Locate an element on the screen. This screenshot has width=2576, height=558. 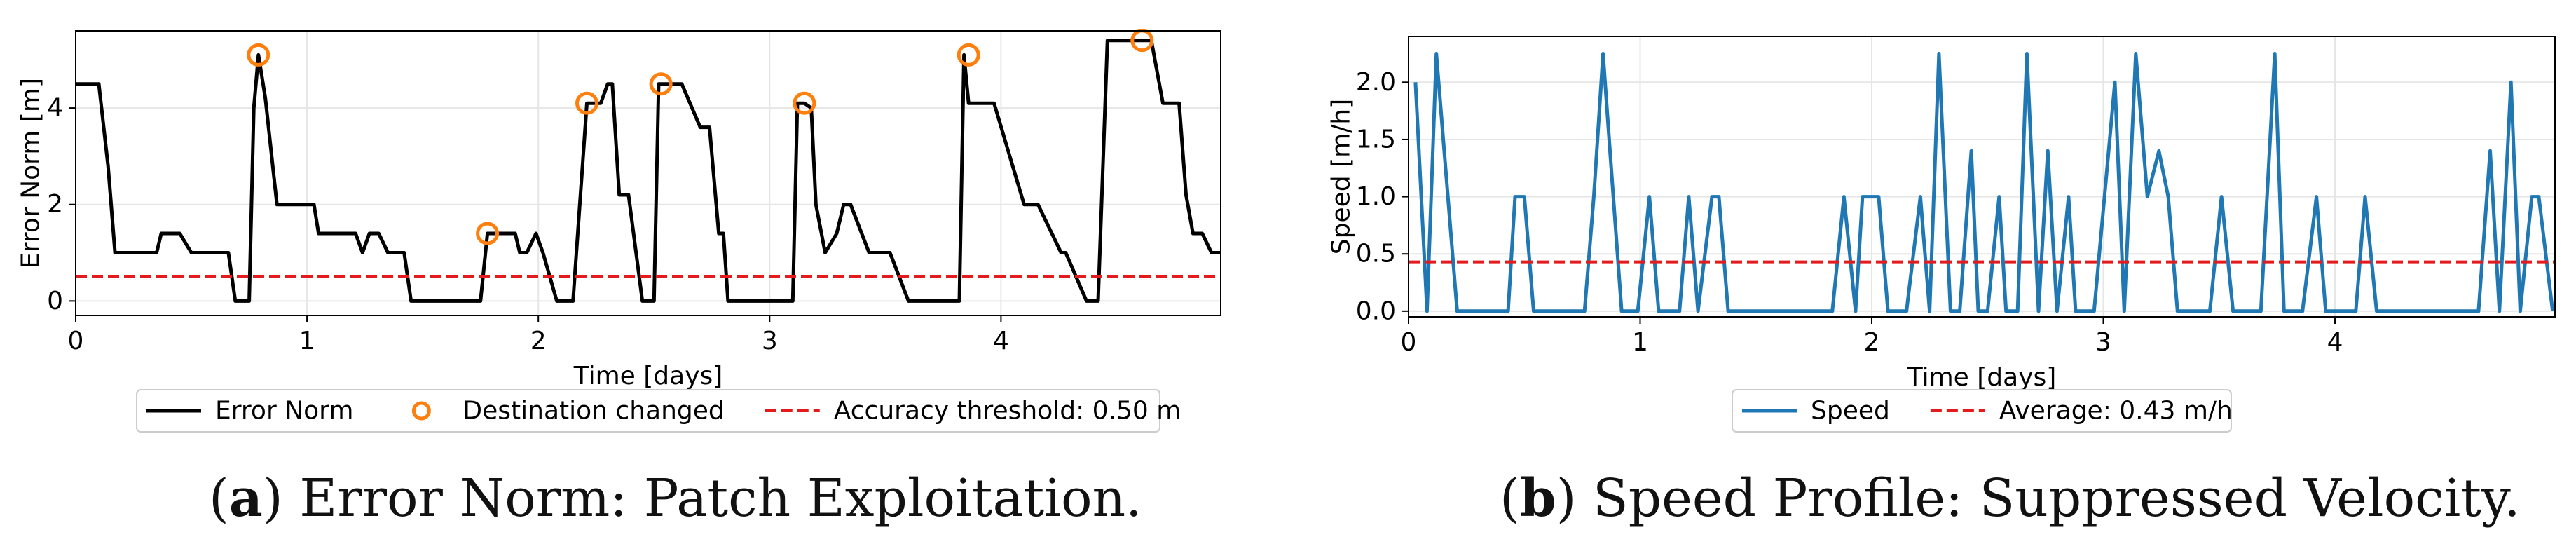
chart-a-y-axis-label: Error Norm [m] is located at coordinates (32, 173).